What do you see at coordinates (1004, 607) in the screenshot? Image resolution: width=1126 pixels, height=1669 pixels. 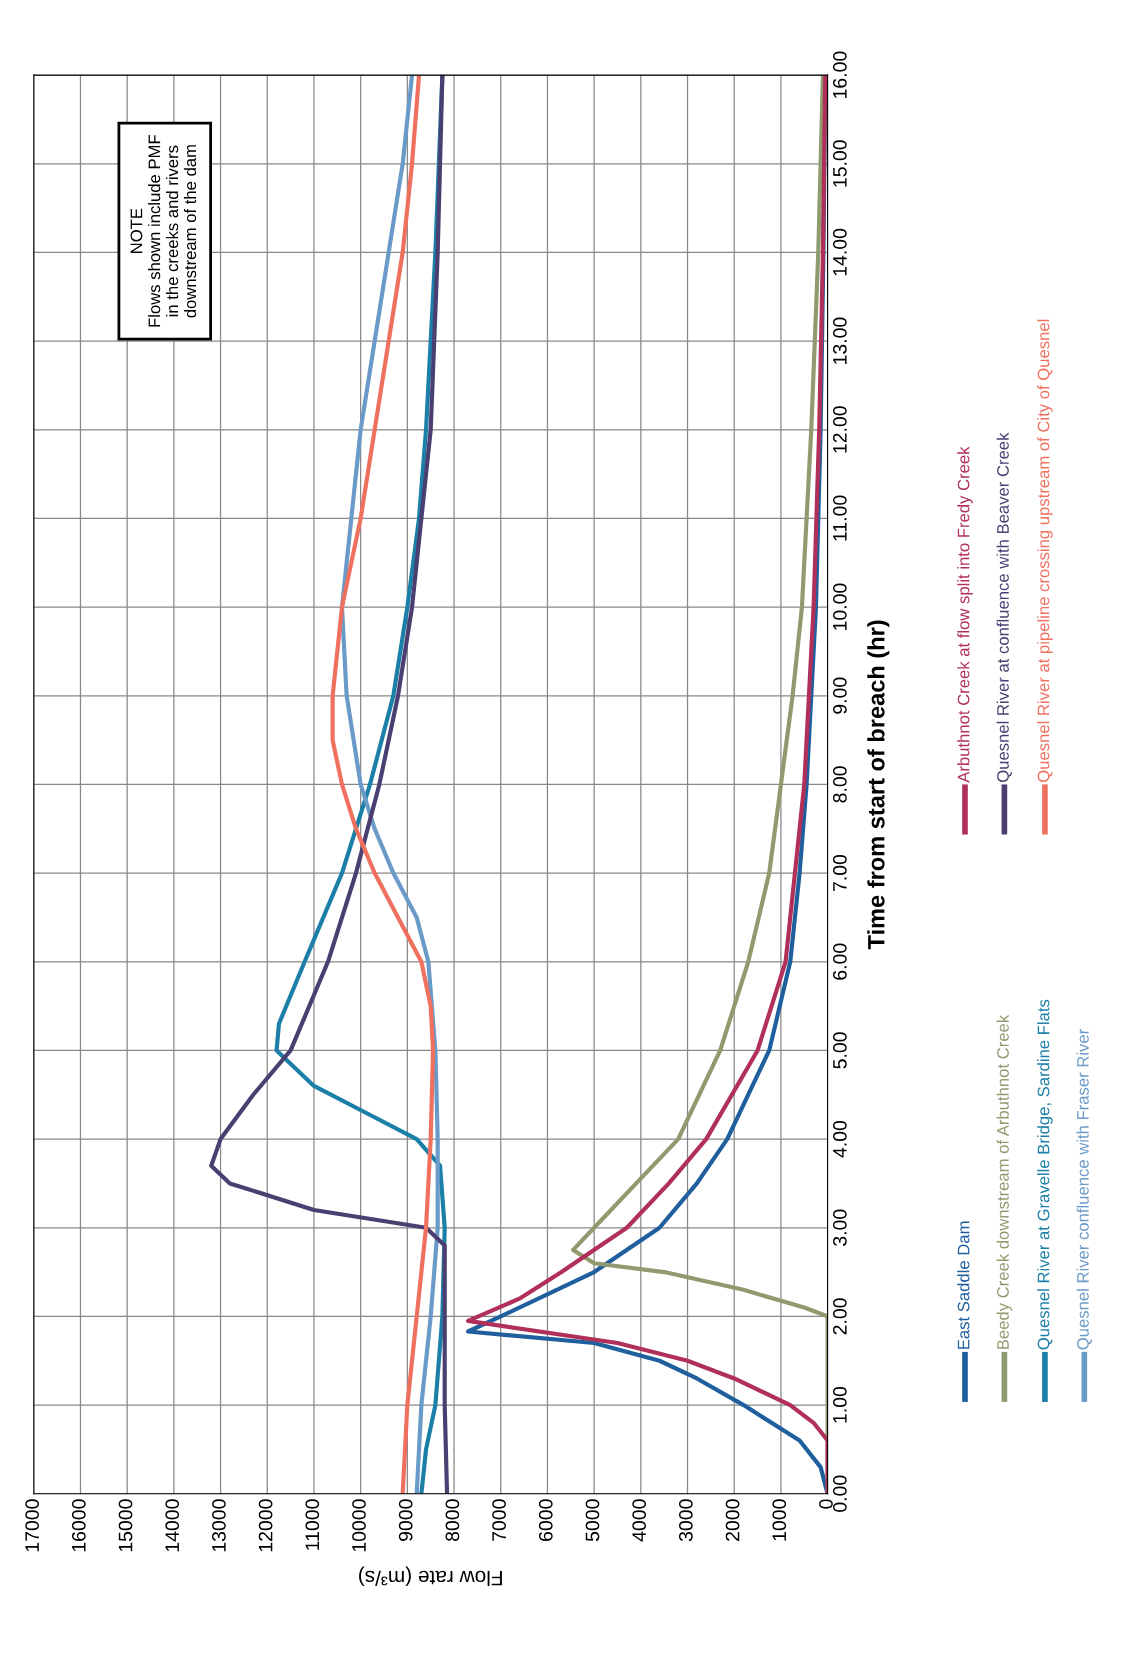 I see `text: Quesnel River at confluence with Beaver Creek` at bounding box center [1004, 607].